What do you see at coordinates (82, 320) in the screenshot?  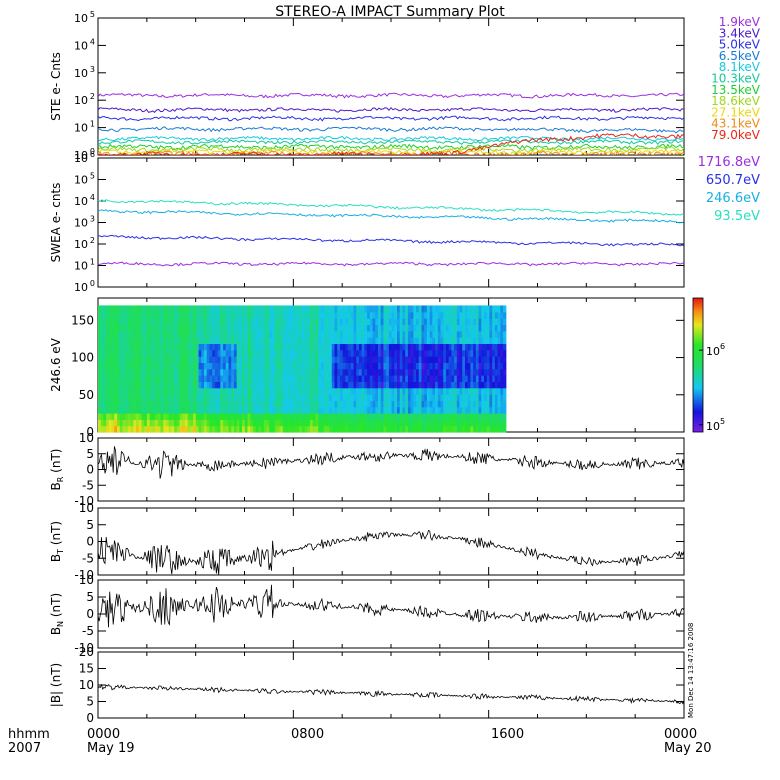 I see `y-tick-label: 150` at bounding box center [82, 320].